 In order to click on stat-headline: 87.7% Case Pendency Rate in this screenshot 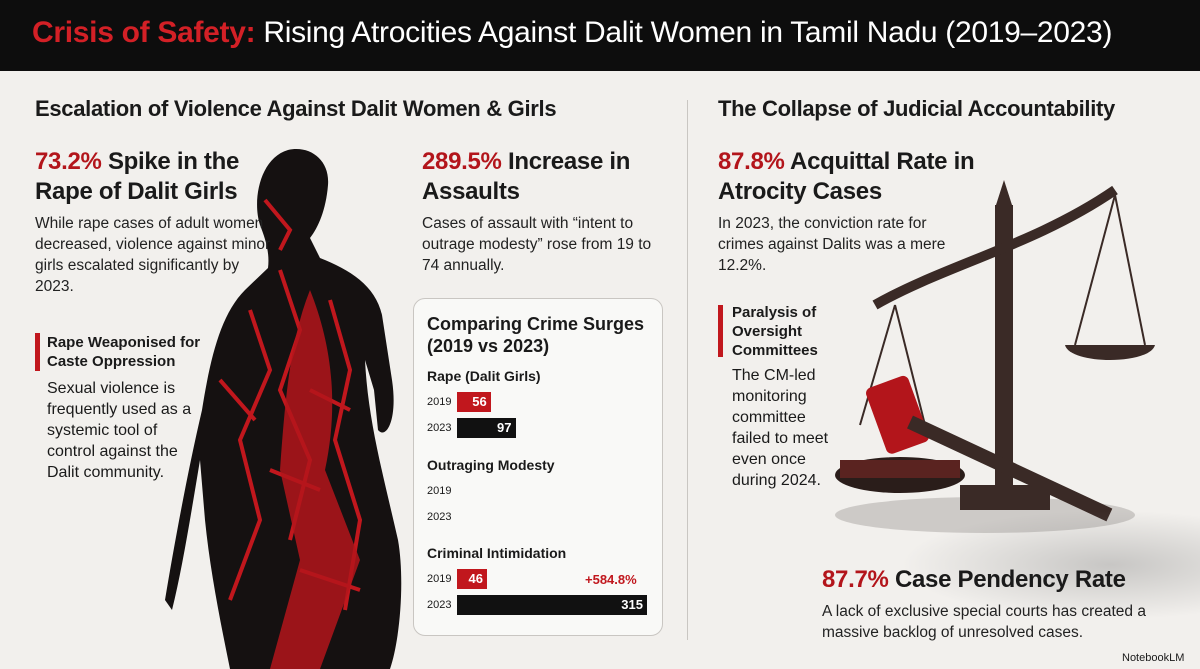, I will do `click(974, 580)`.